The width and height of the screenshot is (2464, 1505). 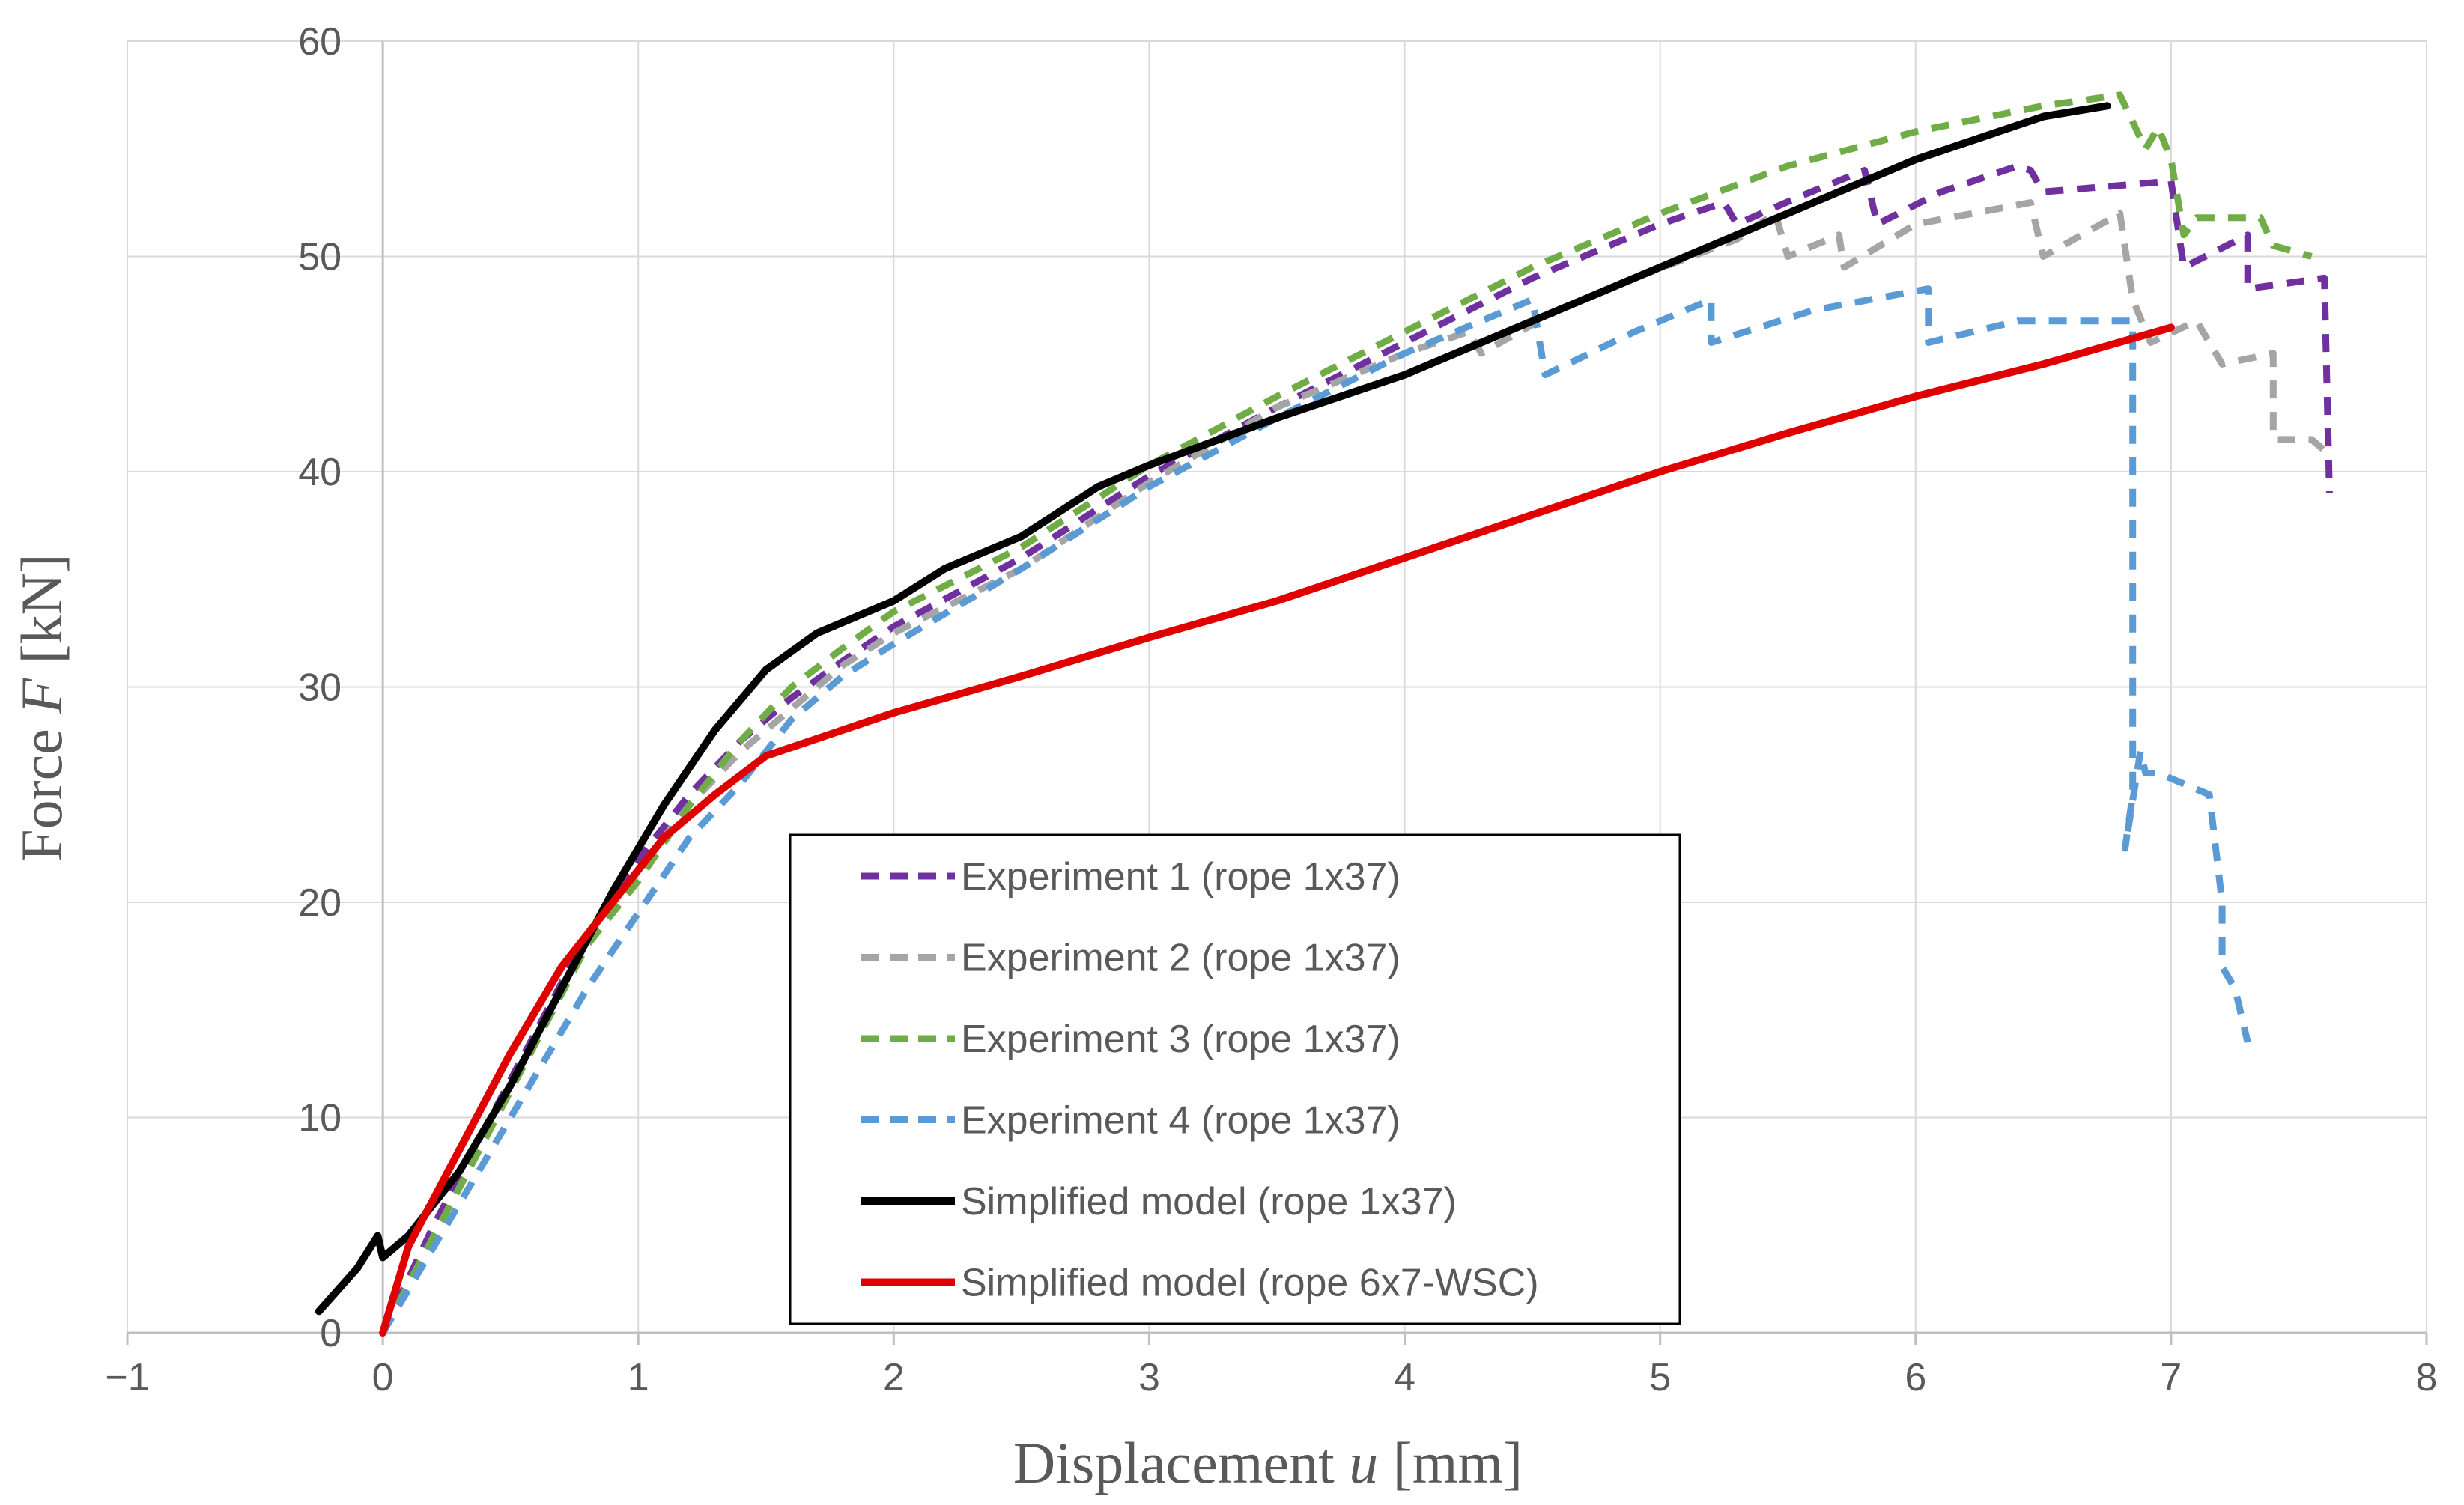 I want to click on y-tick-label: 10, so click(x=320, y=1118).